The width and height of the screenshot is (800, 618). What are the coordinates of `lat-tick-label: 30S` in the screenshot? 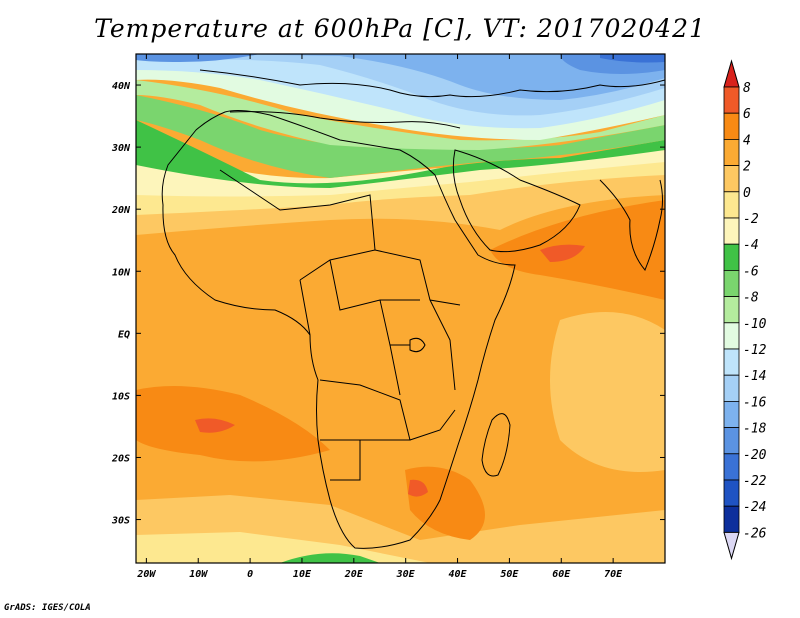 It's located at (120, 521).